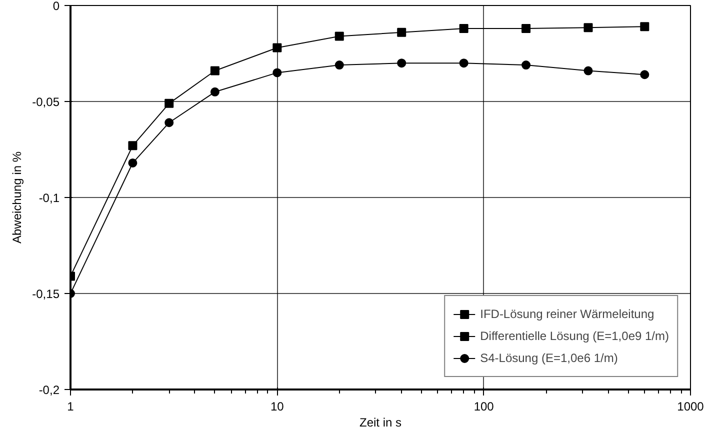  Describe the element at coordinates (574, 336) in the screenshot. I see `legend-label: Differentielle Lösung (E=1,0e9 1/m)` at that location.